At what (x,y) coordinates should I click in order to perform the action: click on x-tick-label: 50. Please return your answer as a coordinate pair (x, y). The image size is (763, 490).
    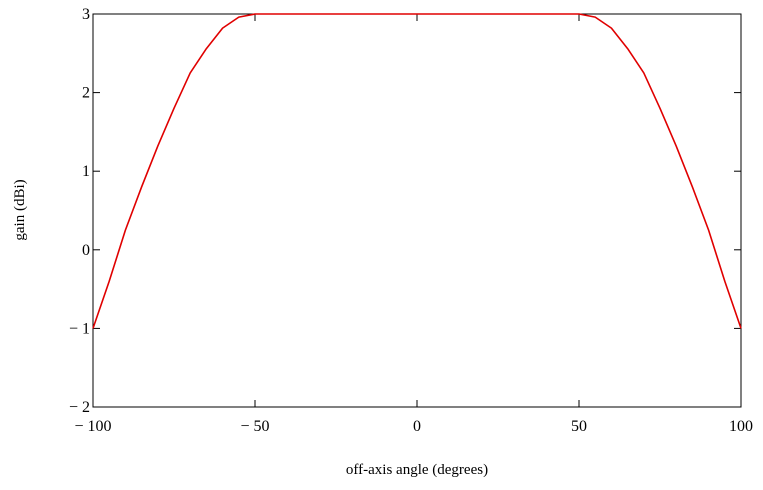
    Looking at the image, I should click on (579, 426).